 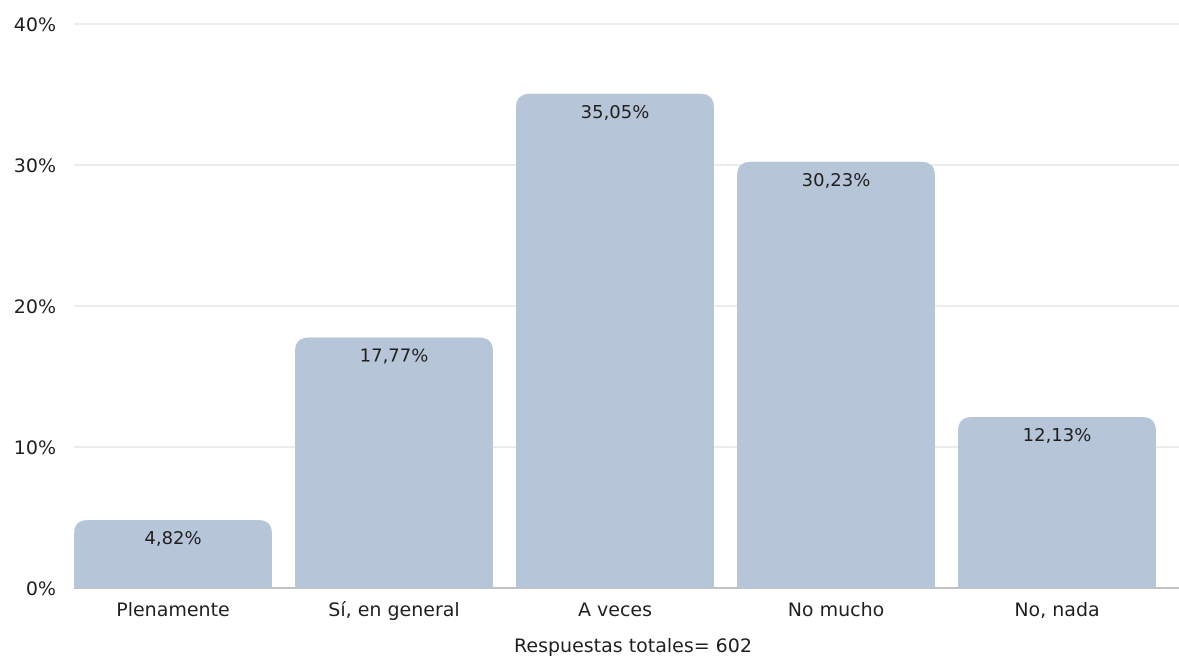 I want to click on y-tick-label: 30%, so click(x=35, y=166).